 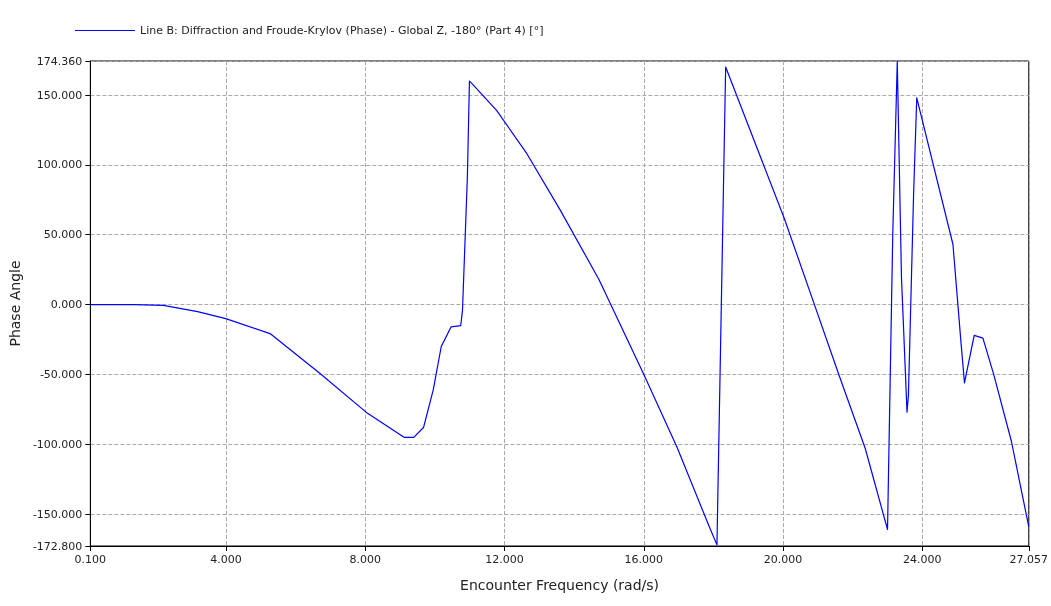 I want to click on text: Line B: Diffraction and Froude-Krylov (Phase) - Global Z, -180° (Part 4) [°], so click(x=342, y=30).